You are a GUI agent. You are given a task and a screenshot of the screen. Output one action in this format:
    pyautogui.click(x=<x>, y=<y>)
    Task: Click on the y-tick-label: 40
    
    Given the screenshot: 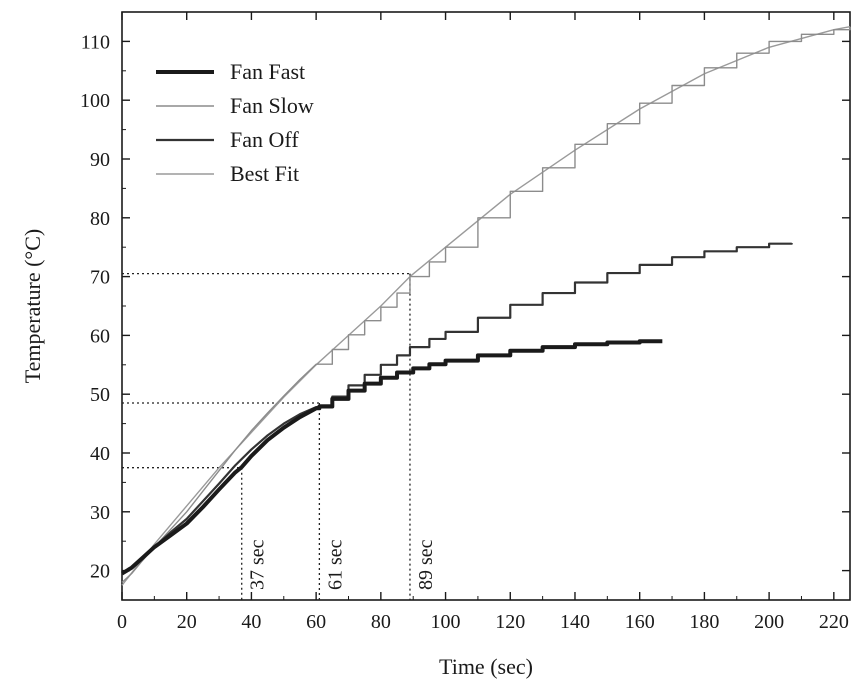 What is the action you would take?
    pyautogui.click(x=100, y=454)
    